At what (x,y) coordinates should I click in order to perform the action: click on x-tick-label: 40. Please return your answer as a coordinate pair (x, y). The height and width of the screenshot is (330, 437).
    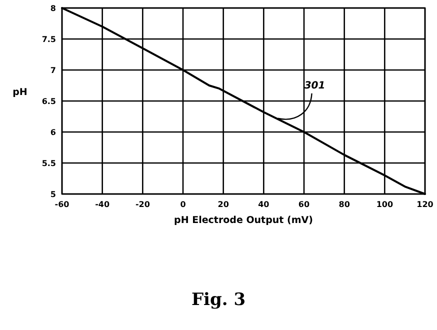
    Looking at the image, I should click on (264, 204).